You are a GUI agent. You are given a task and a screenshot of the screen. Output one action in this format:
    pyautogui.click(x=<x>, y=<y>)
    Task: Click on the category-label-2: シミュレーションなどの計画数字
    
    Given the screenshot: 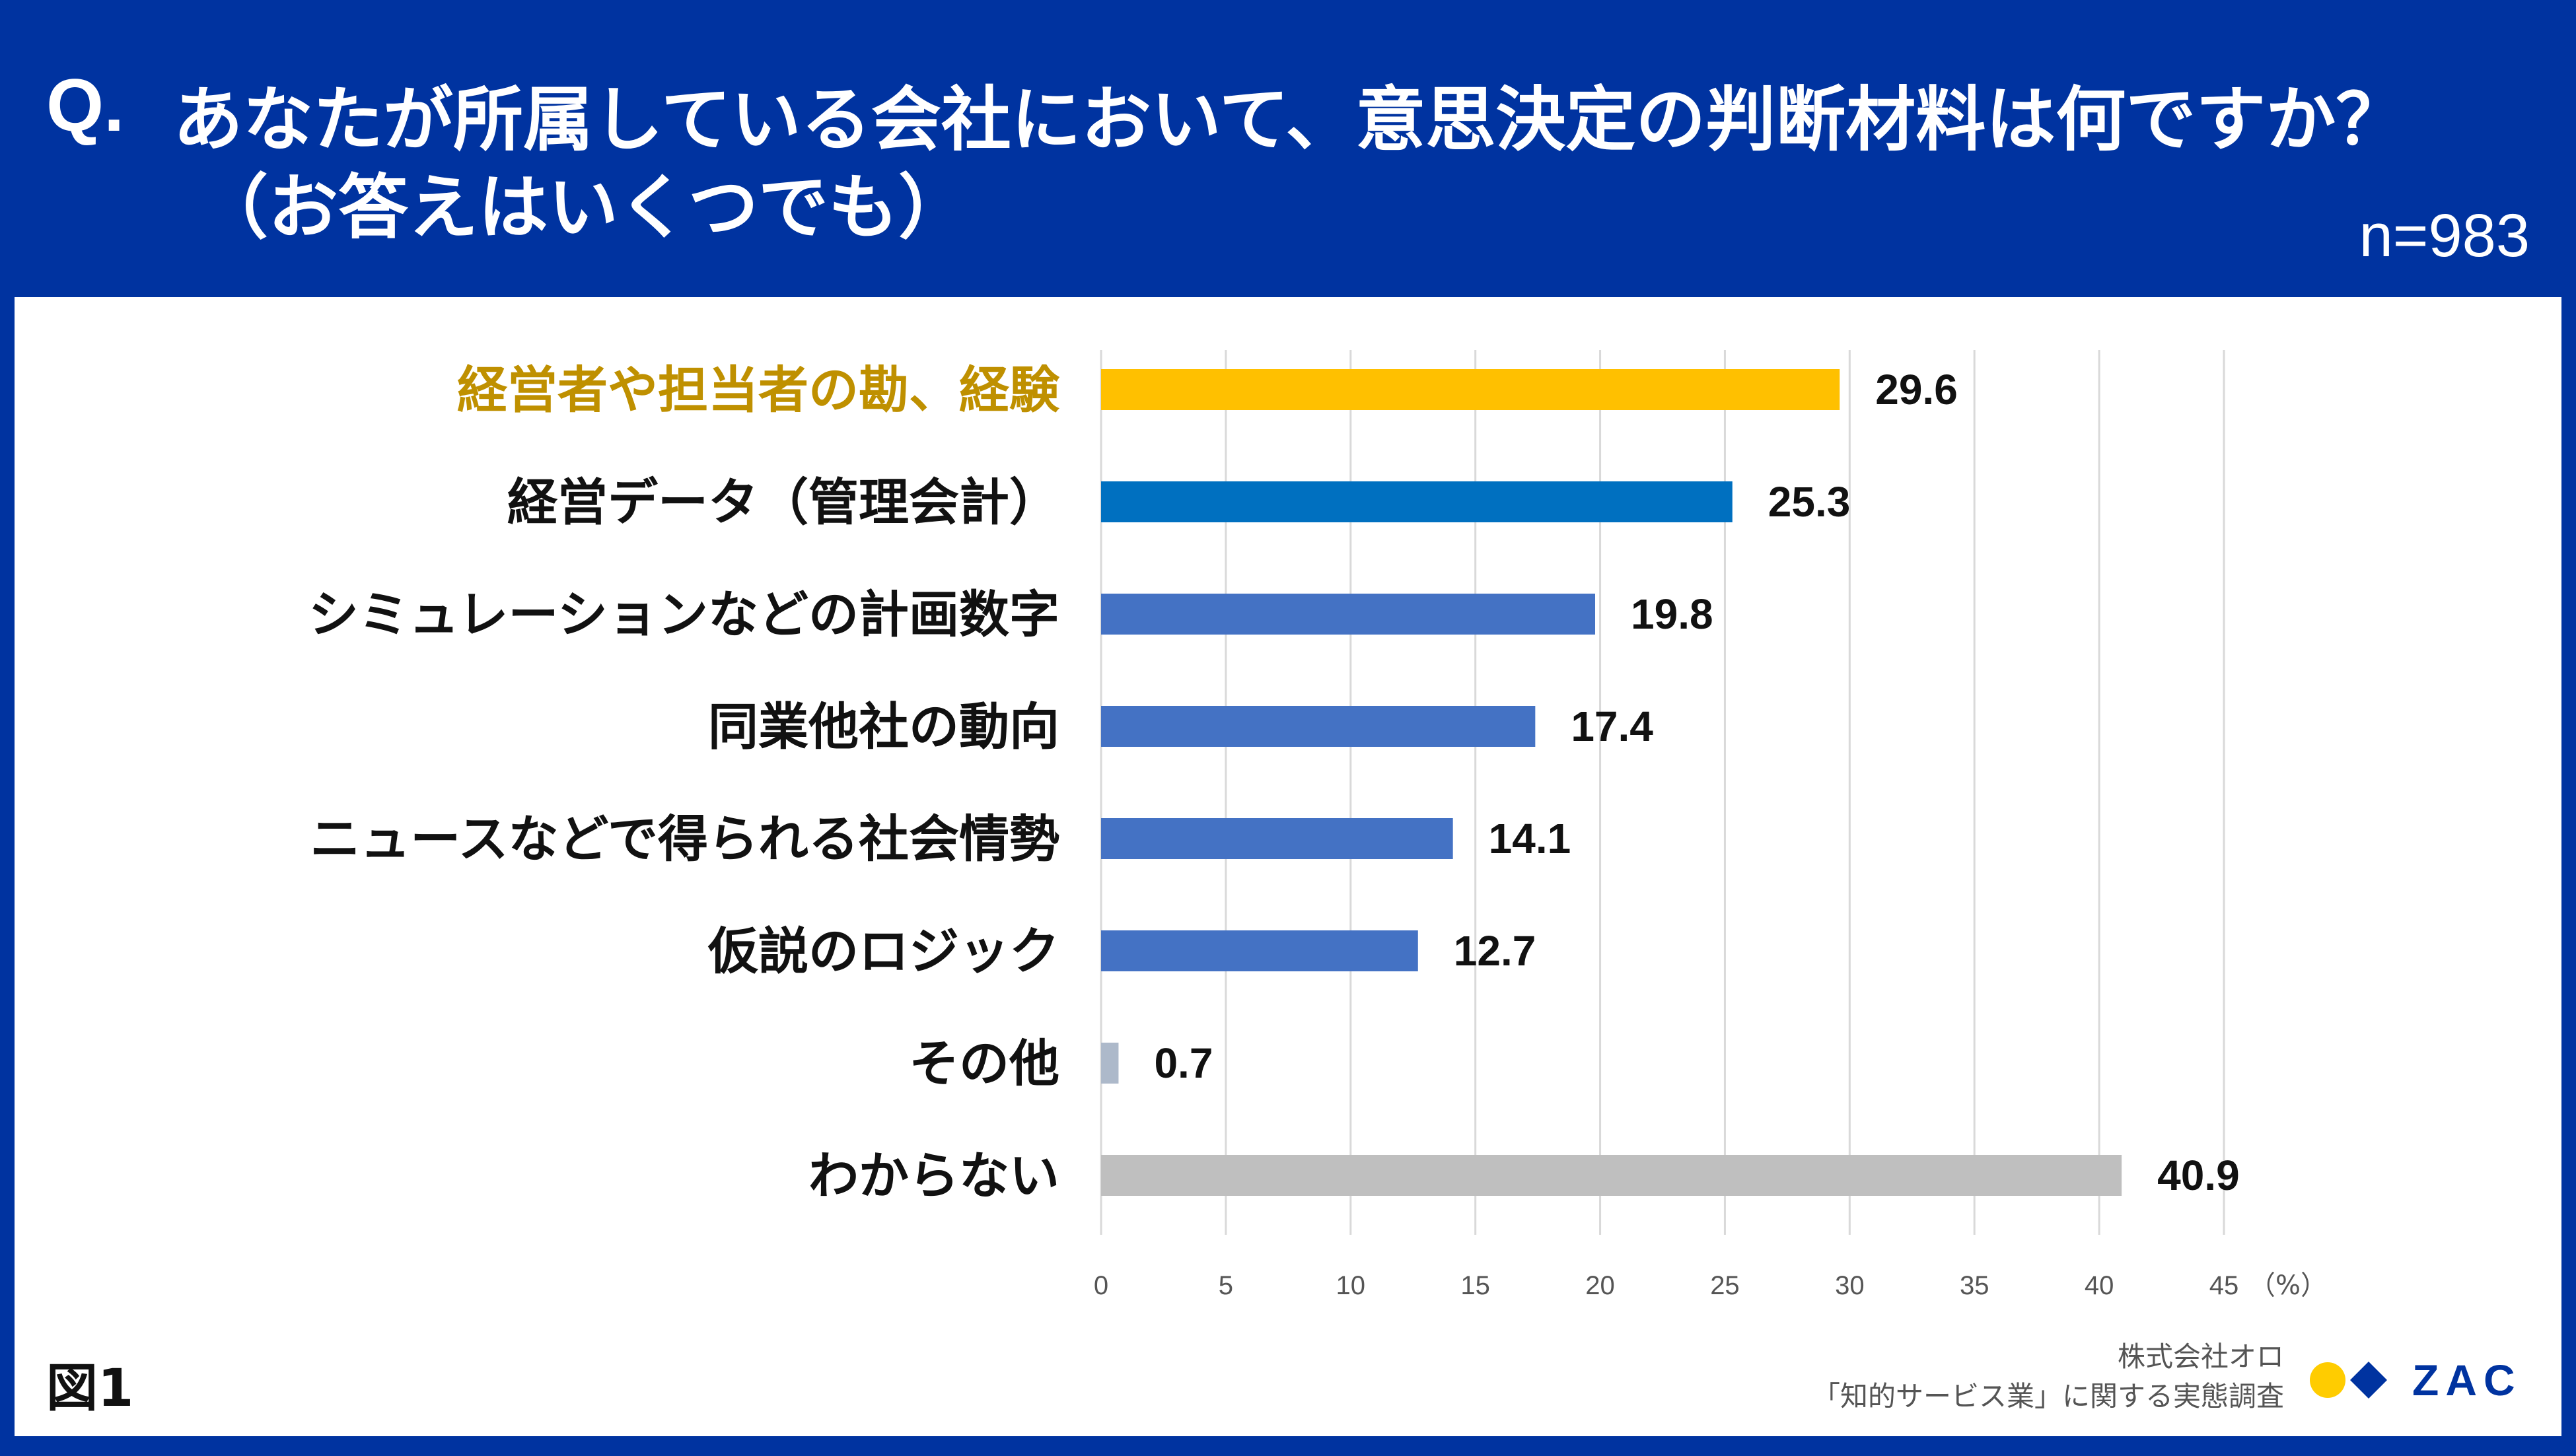 What is the action you would take?
    pyautogui.click(x=684, y=614)
    